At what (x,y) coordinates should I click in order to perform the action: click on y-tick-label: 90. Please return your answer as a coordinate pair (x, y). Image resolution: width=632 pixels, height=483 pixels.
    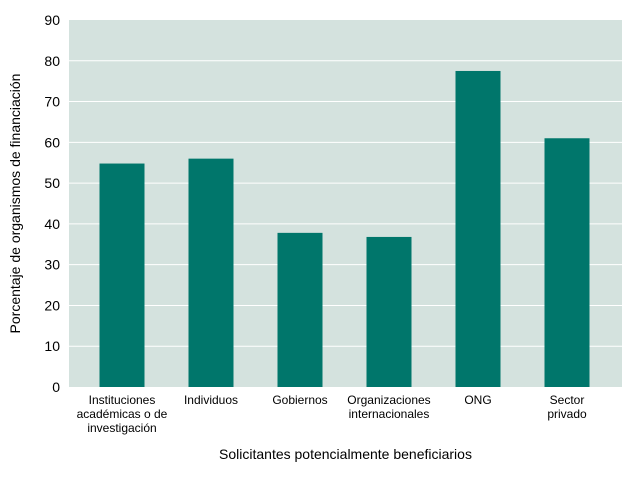
    Looking at the image, I should click on (52, 20).